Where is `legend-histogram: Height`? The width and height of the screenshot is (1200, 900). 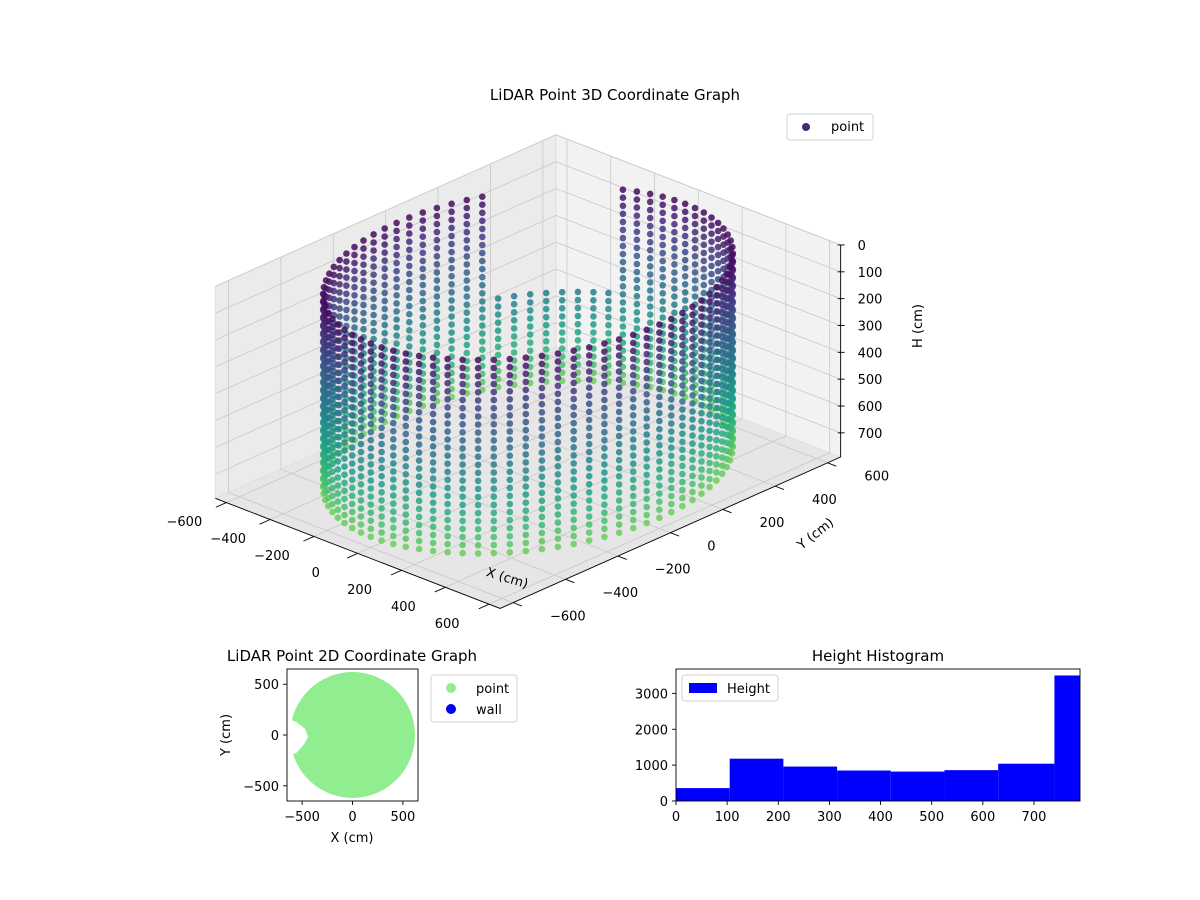
legend-histogram: Height is located at coordinates (730, 688).